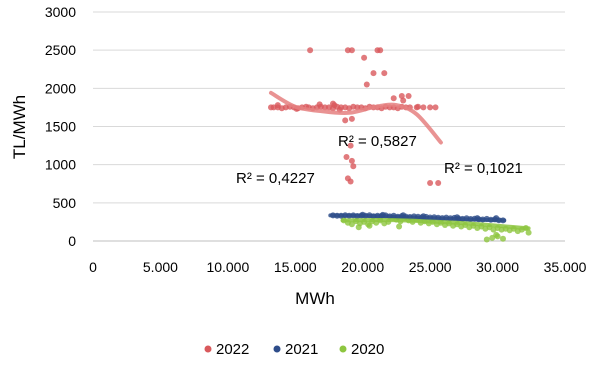  I want to click on y-axis-ticks: 0 500 1000 1500 2000 2500 3000, so click(60, 126).